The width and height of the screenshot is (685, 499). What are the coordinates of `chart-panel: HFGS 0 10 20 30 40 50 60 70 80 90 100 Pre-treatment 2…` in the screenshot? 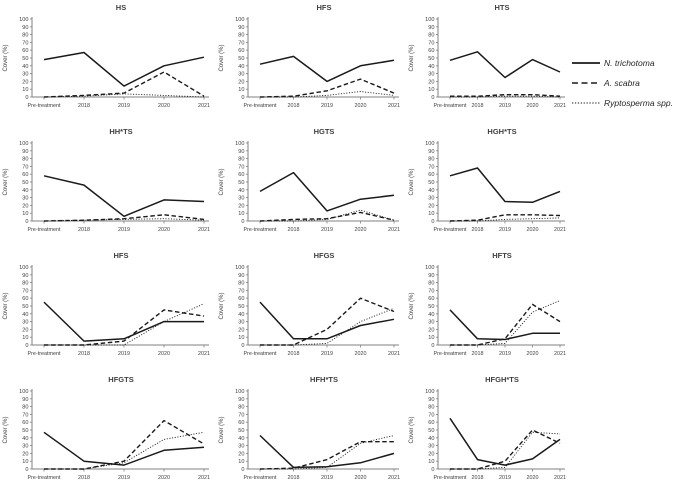 It's located at (311, 310).